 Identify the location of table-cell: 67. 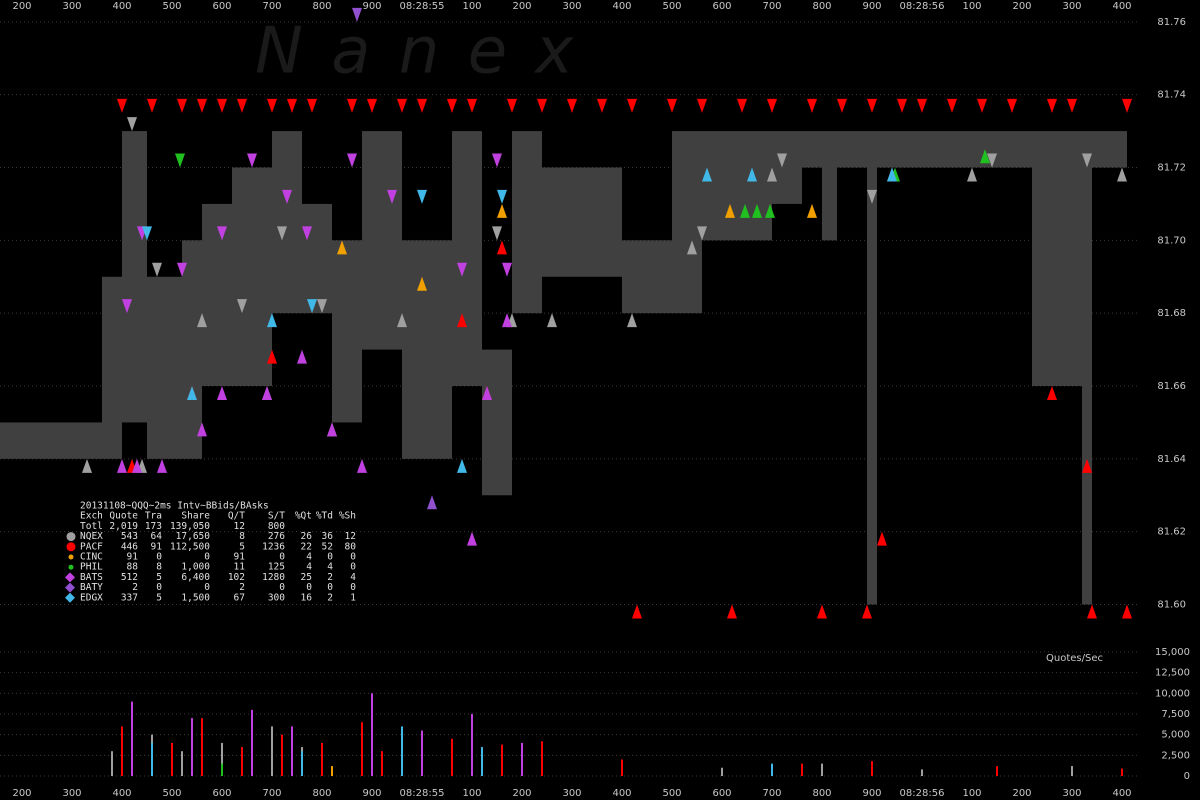
(239, 597).